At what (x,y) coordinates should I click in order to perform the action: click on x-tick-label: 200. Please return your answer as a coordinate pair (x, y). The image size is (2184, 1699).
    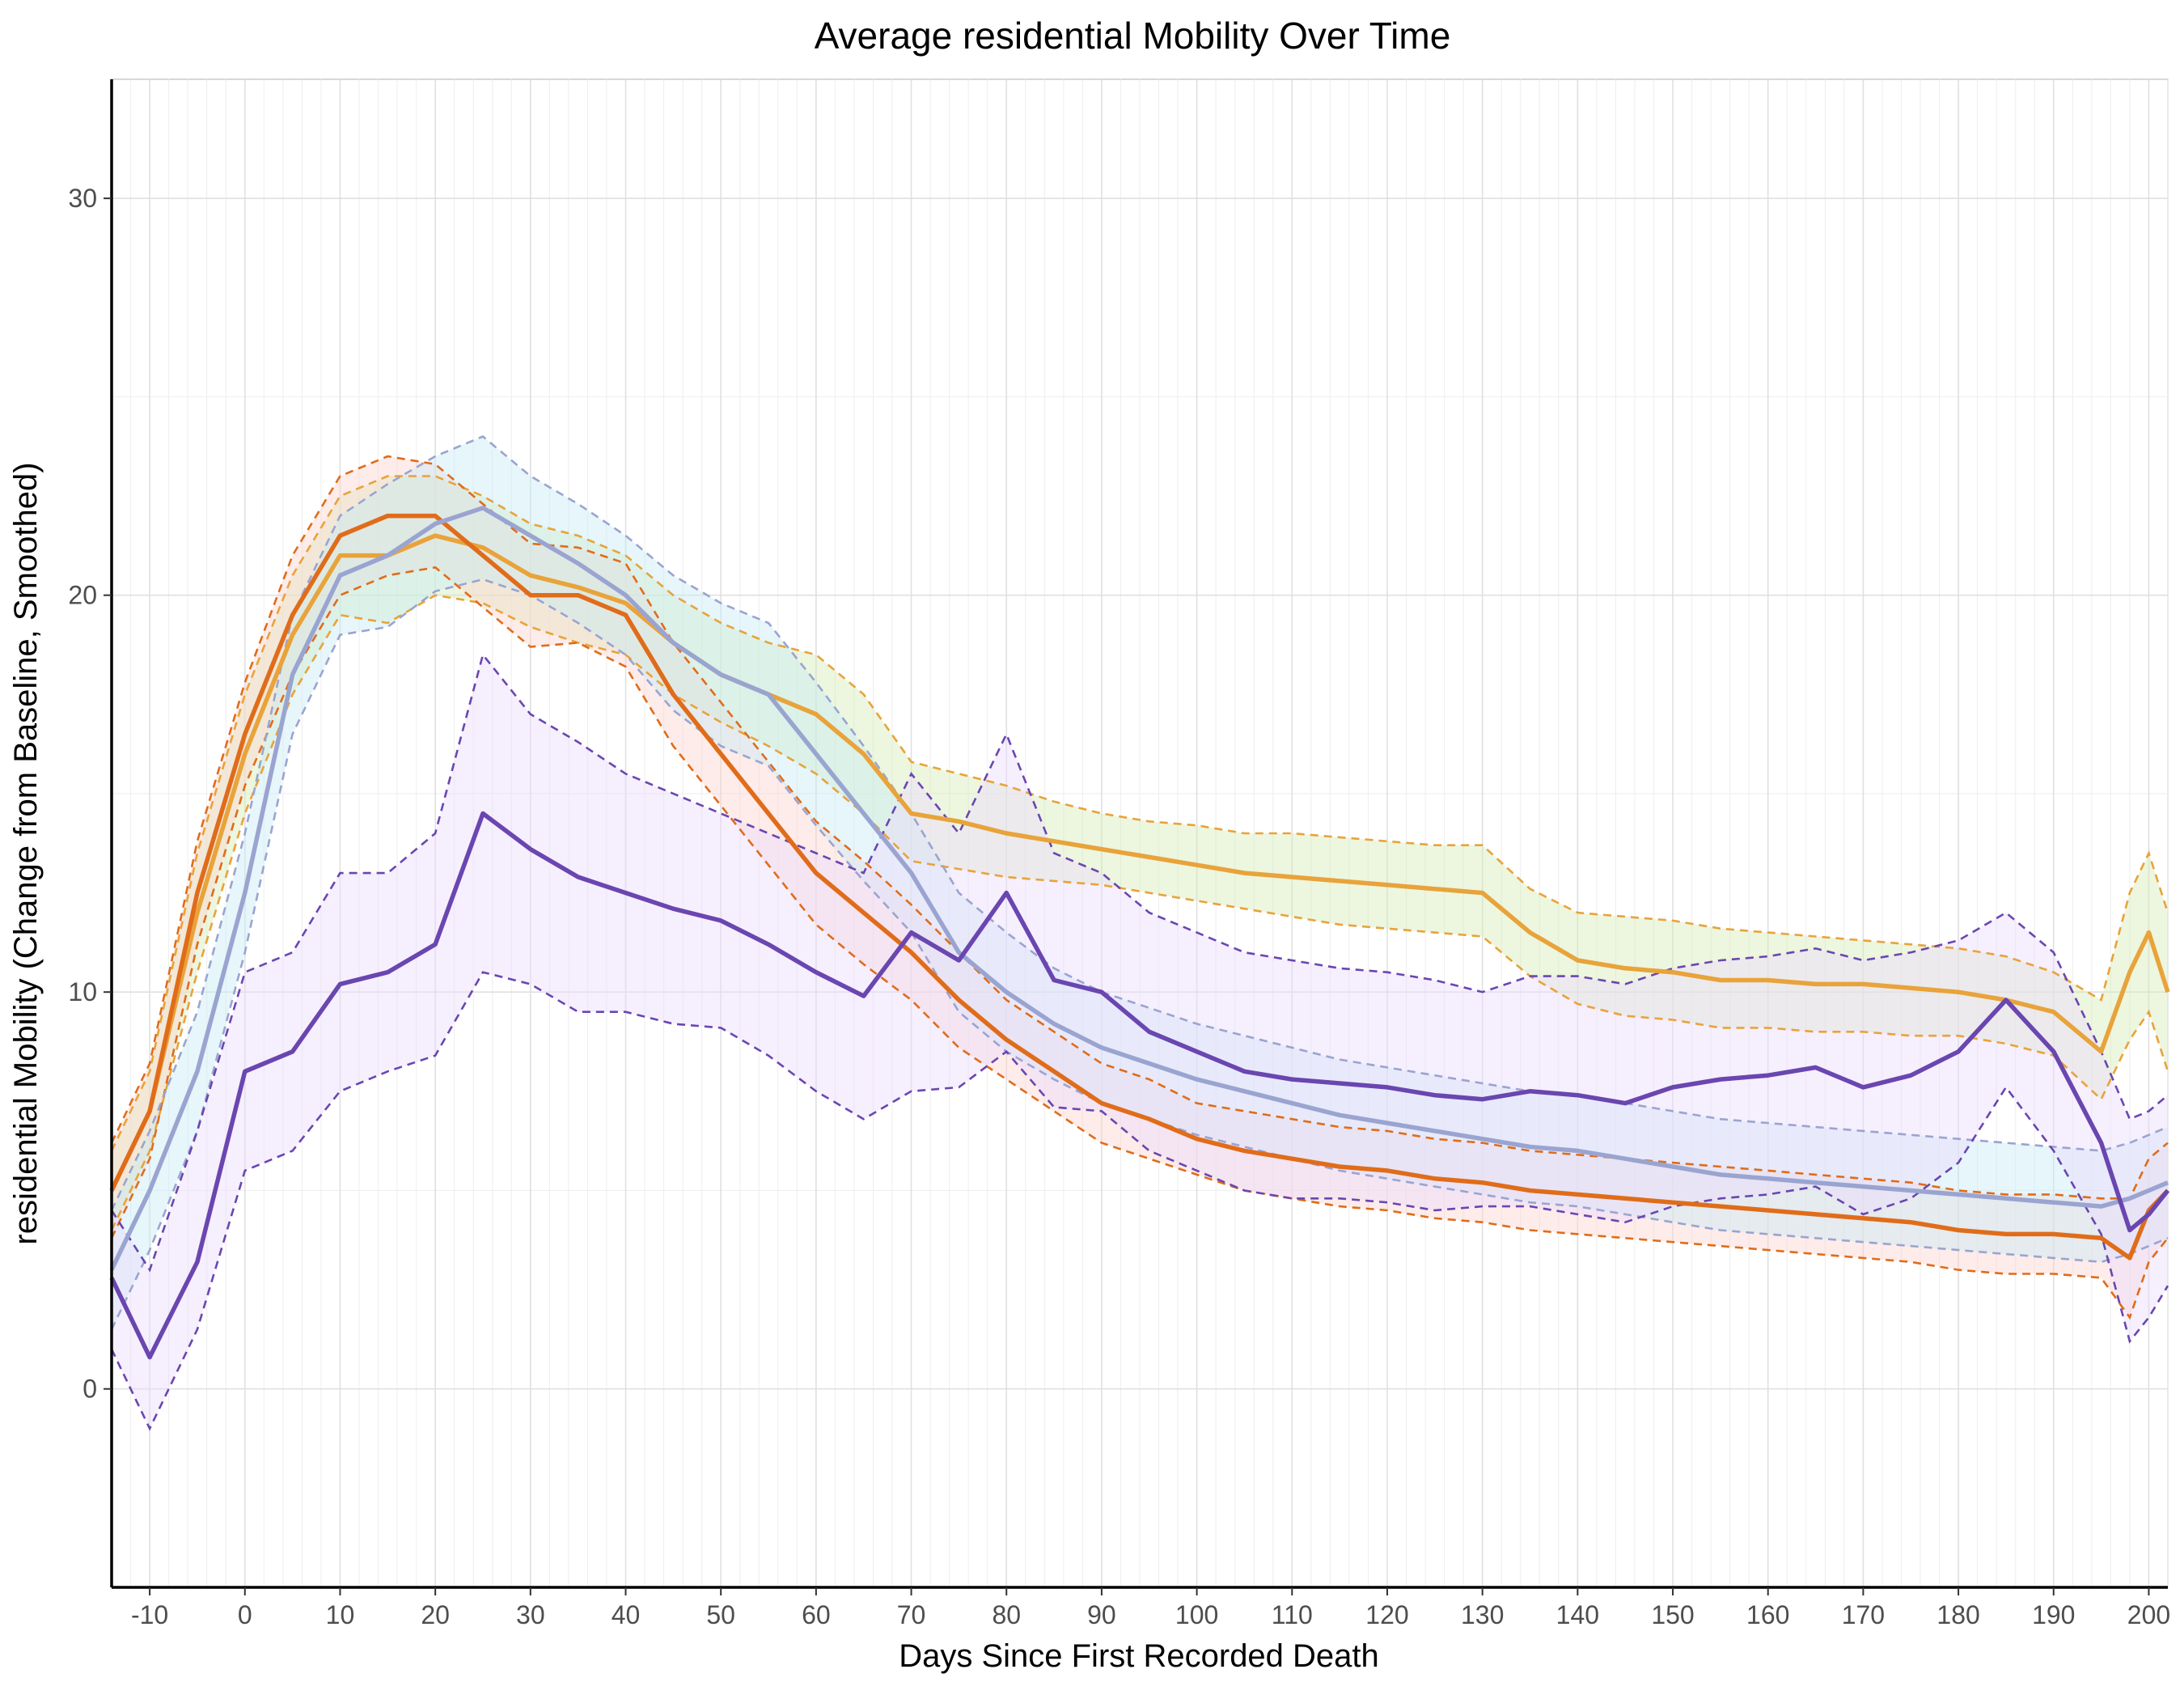
    Looking at the image, I should click on (2148, 1614).